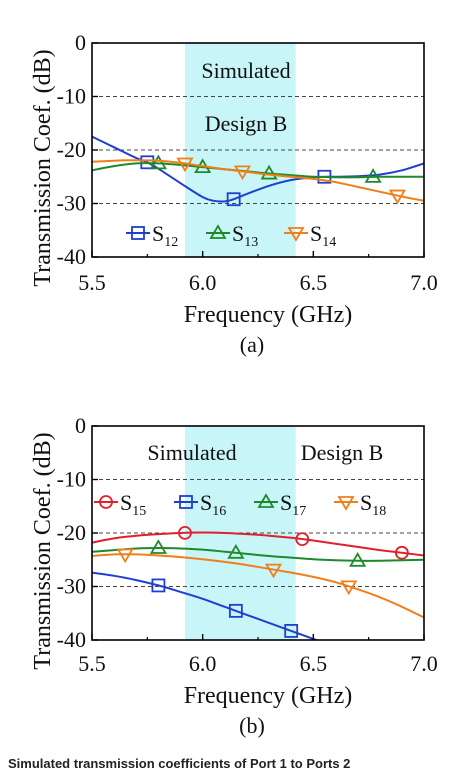 The image size is (474, 769). Describe the element at coordinates (258, 180) in the screenshot. I see `series-line-s14` at that location.